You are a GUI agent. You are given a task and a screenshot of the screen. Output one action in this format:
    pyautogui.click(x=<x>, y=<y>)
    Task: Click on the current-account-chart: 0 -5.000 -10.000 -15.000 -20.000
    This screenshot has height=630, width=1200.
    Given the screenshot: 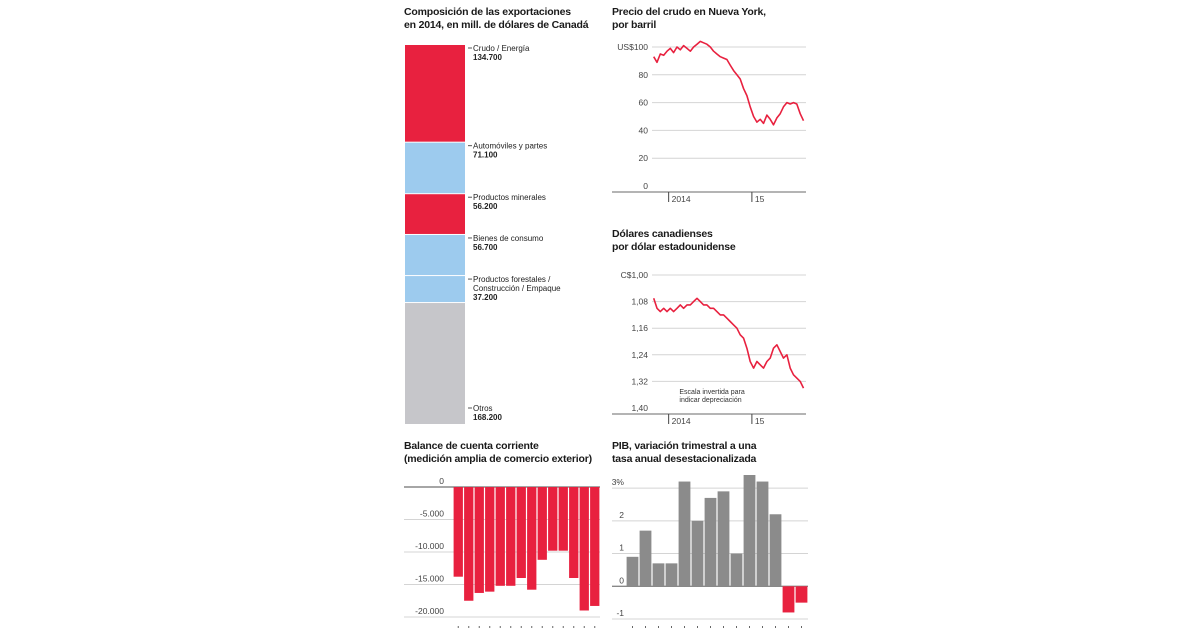 What is the action you would take?
    pyautogui.click(x=502, y=552)
    